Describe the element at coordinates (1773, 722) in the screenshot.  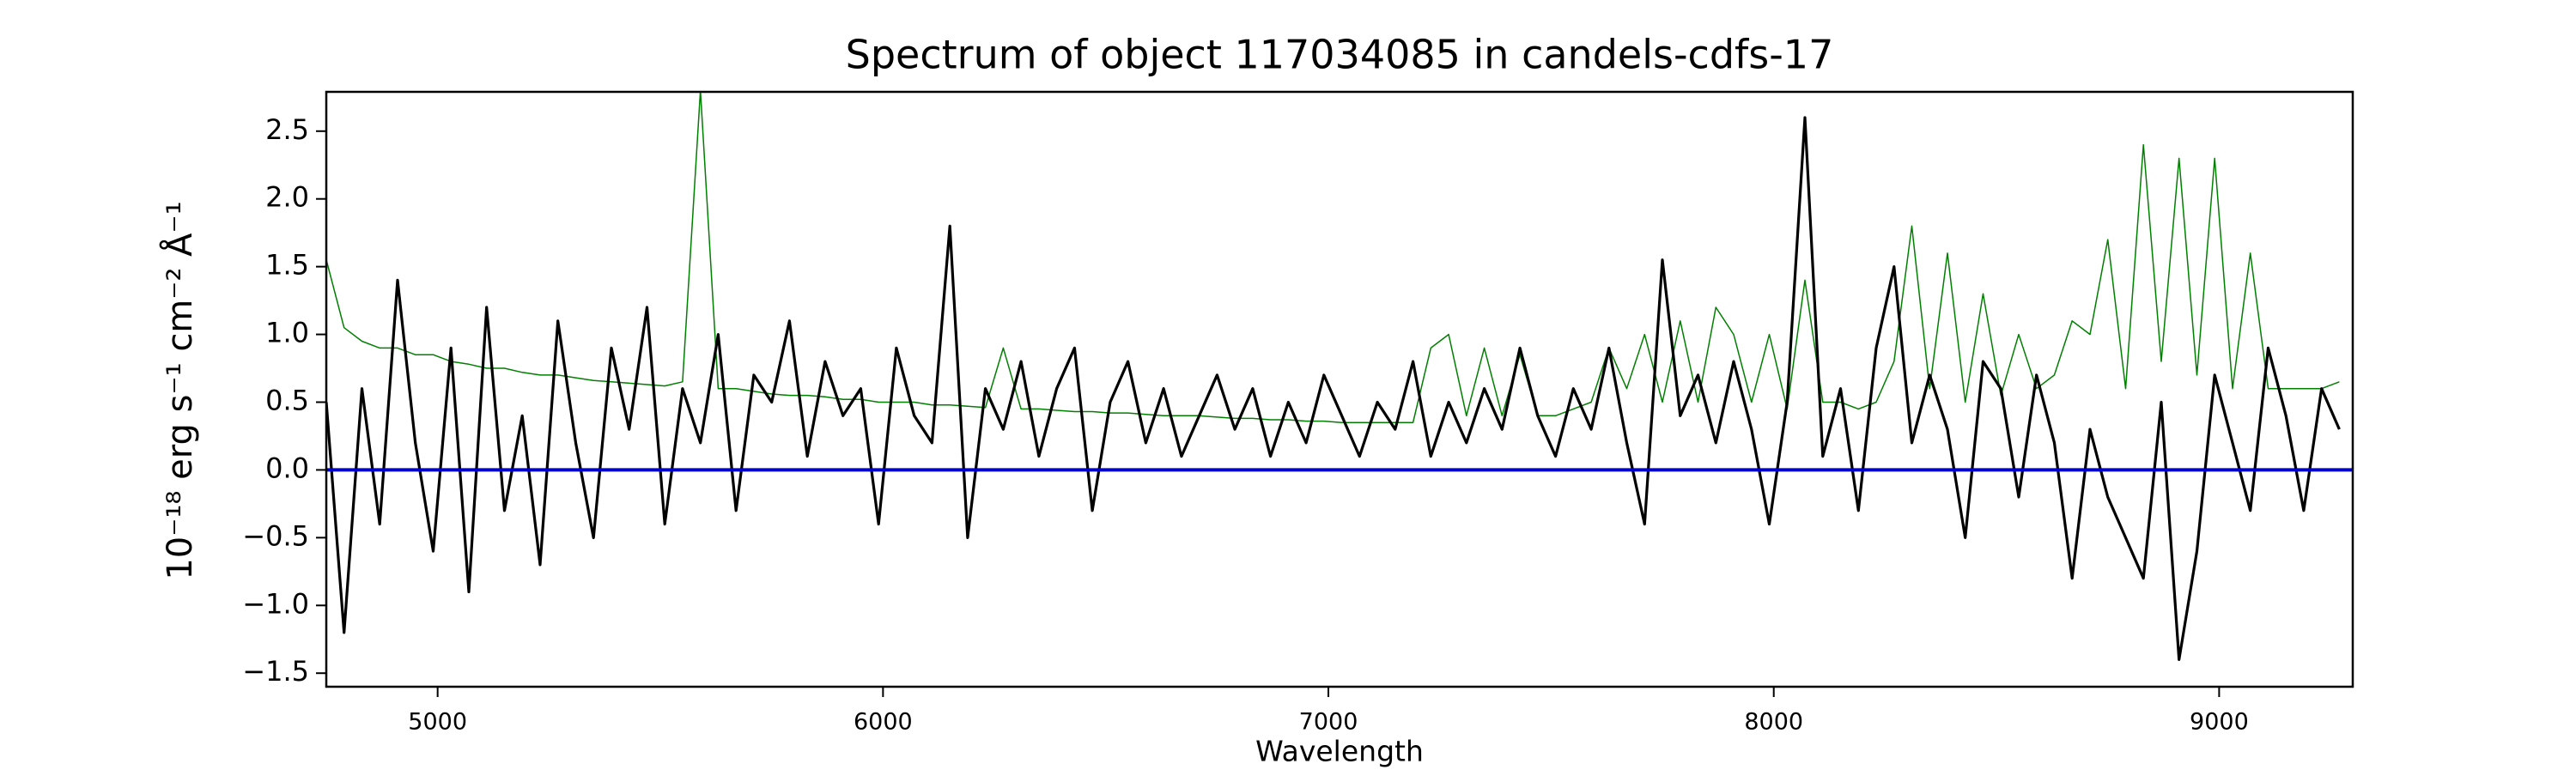
I see `x-tick-label: 8000` at that location.